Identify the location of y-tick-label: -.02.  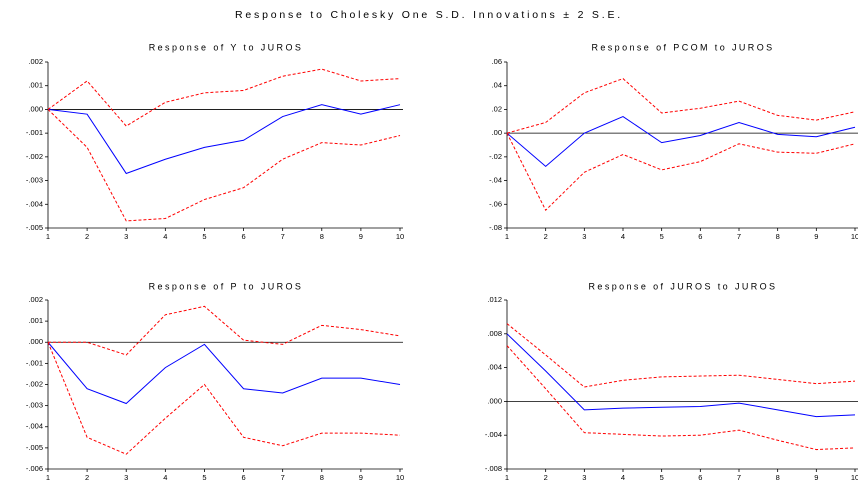
(495, 156).